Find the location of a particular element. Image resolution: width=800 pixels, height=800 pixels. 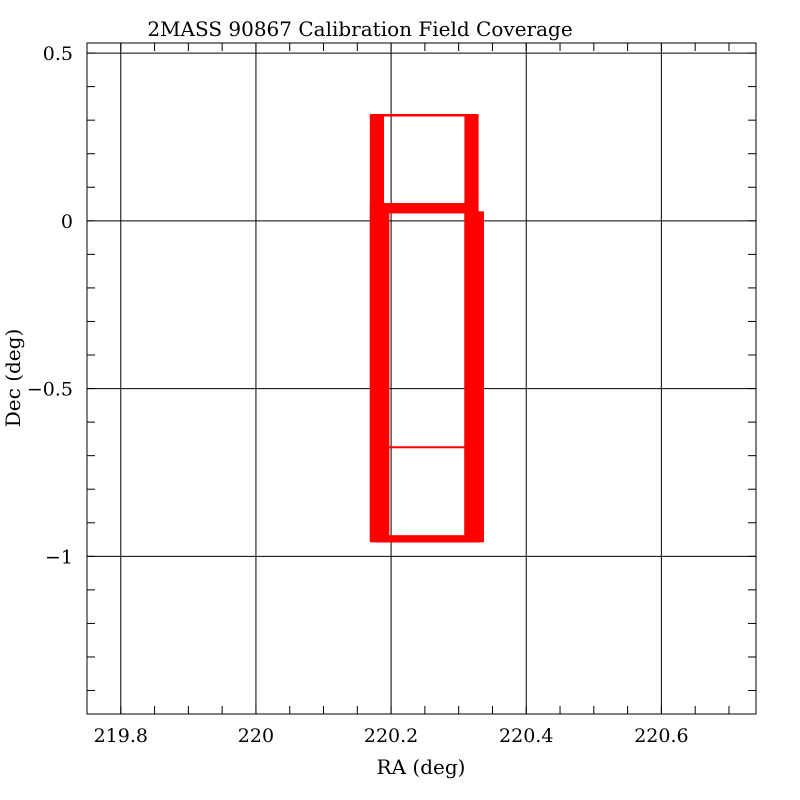

y-axis-label: Dec (deg) is located at coordinates (13, 378).